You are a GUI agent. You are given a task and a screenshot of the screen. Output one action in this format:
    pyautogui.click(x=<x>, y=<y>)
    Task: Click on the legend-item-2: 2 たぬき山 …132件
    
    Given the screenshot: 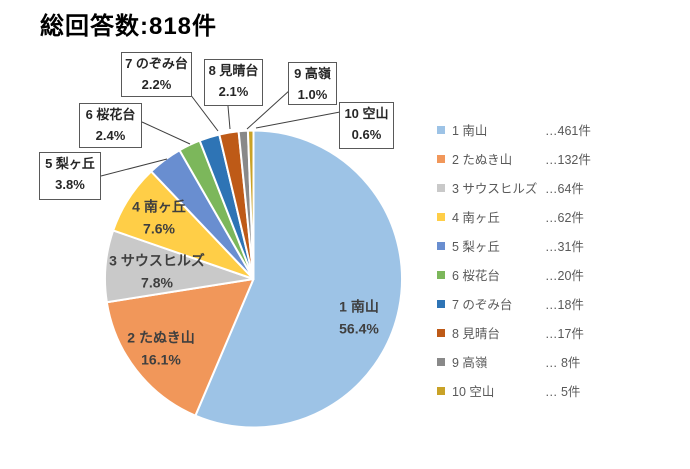 What is the action you would take?
    pyautogui.click(x=514, y=158)
    